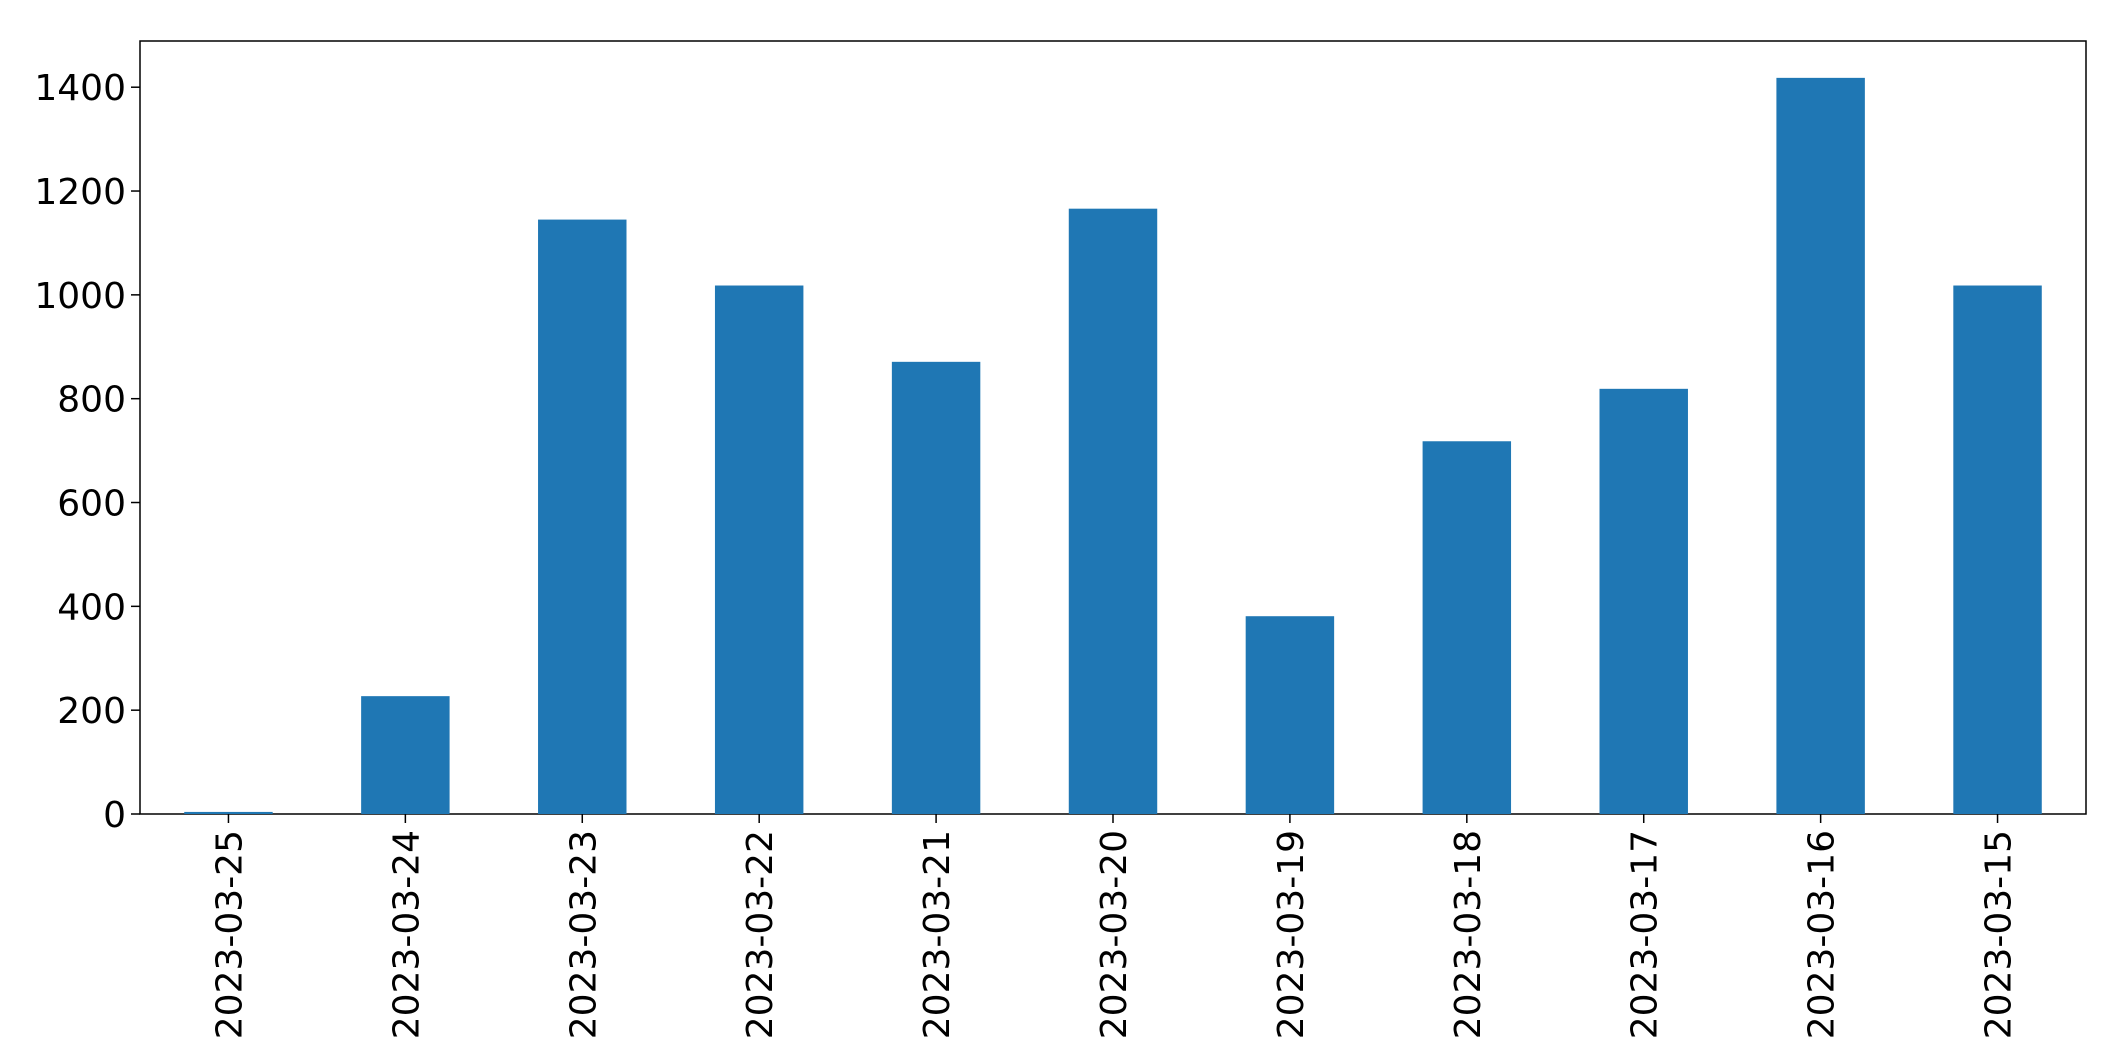 Image resolution: width=2115 pixels, height=1061 pixels. I want to click on x-tick-label: 2023-03-23, so click(583, 934).